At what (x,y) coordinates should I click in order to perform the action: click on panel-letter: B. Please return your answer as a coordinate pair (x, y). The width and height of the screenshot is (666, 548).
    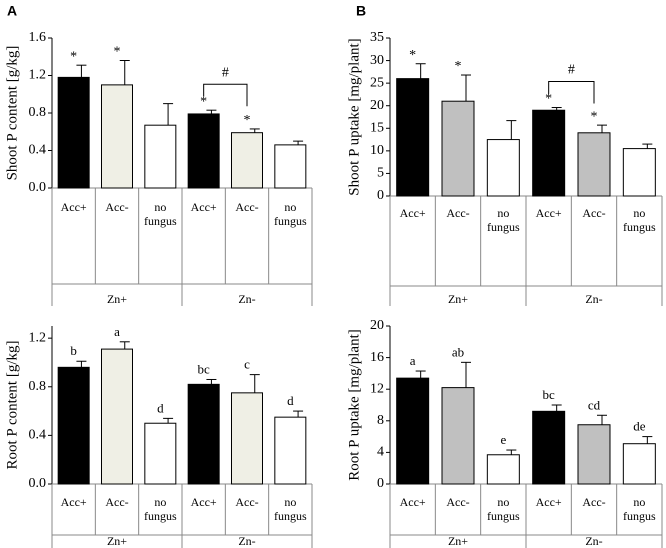
    Looking at the image, I should click on (361, 11).